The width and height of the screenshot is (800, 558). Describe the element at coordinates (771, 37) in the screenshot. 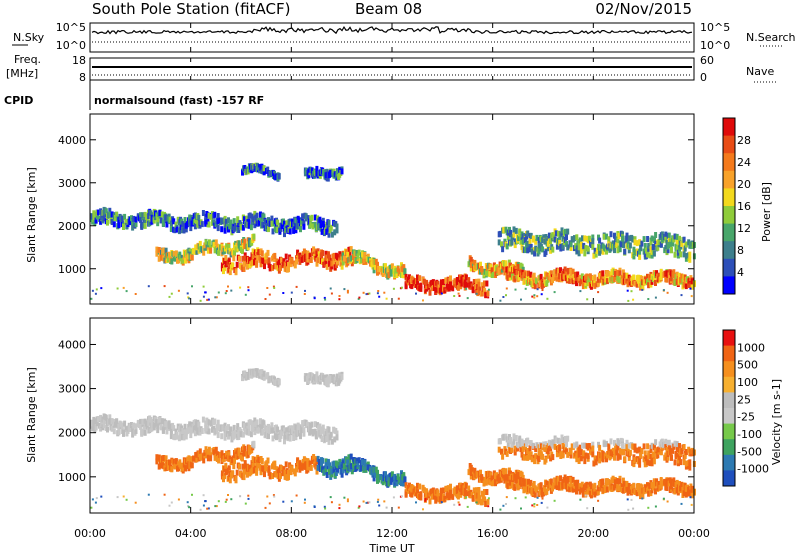

I see `nsearch-label: N.Search` at that location.